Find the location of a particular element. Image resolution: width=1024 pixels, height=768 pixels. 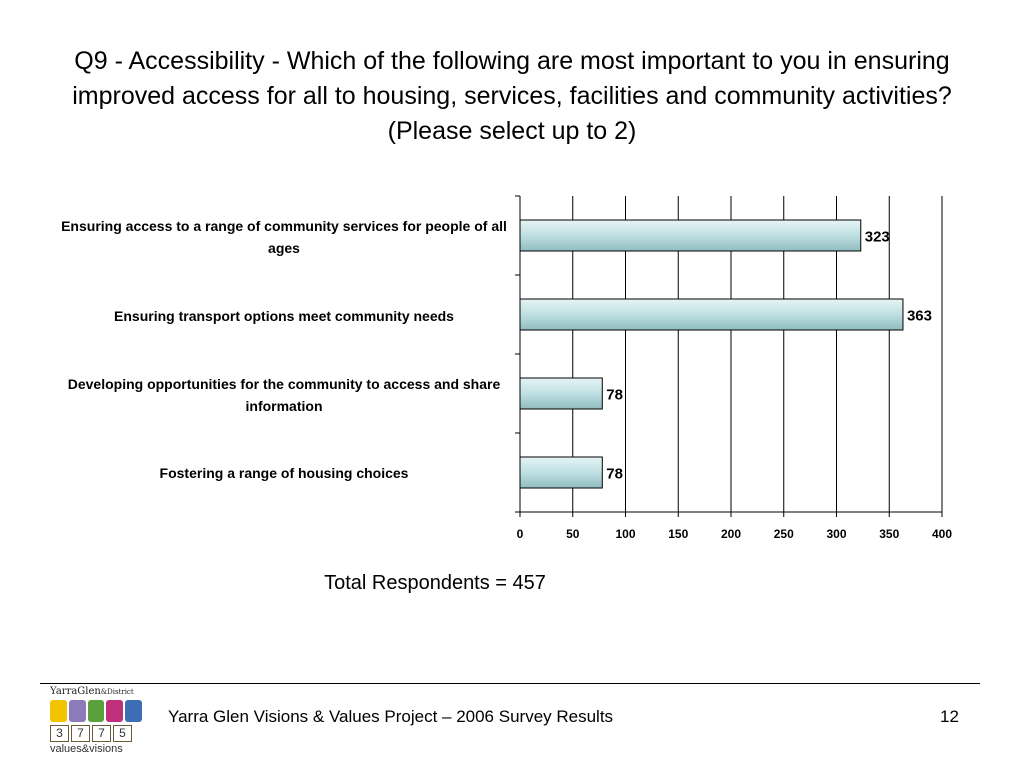

logo-district-text: &District is located at coordinates (117, 692).